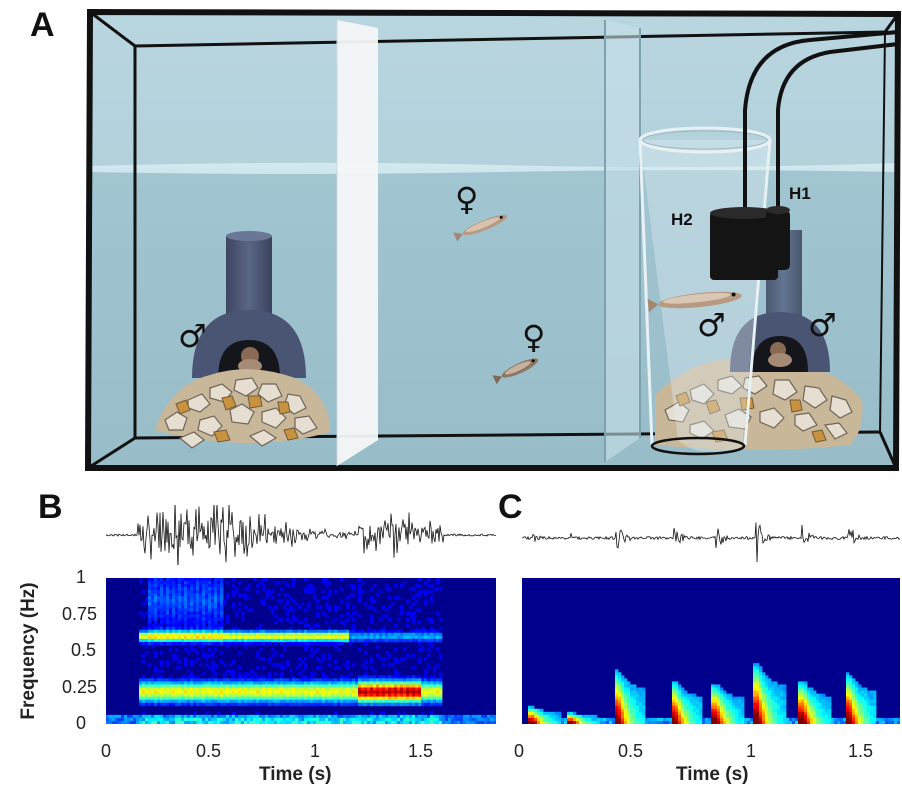  What do you see at coordinates (301, 535) in the screenshot?
I see `waveform-b` at bounding box center [301, 535].